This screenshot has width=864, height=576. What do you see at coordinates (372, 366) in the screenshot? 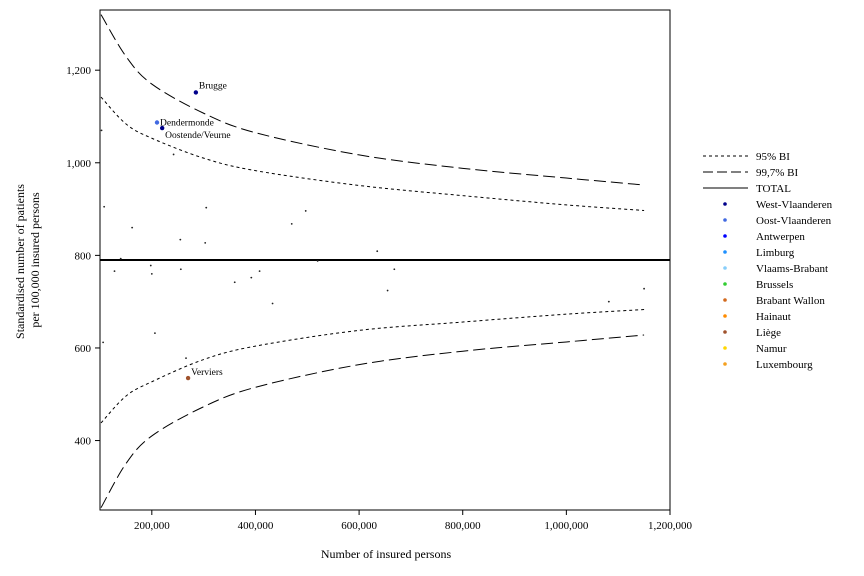
I see `ci-95-lower-line` at bounding box center [372, 366].